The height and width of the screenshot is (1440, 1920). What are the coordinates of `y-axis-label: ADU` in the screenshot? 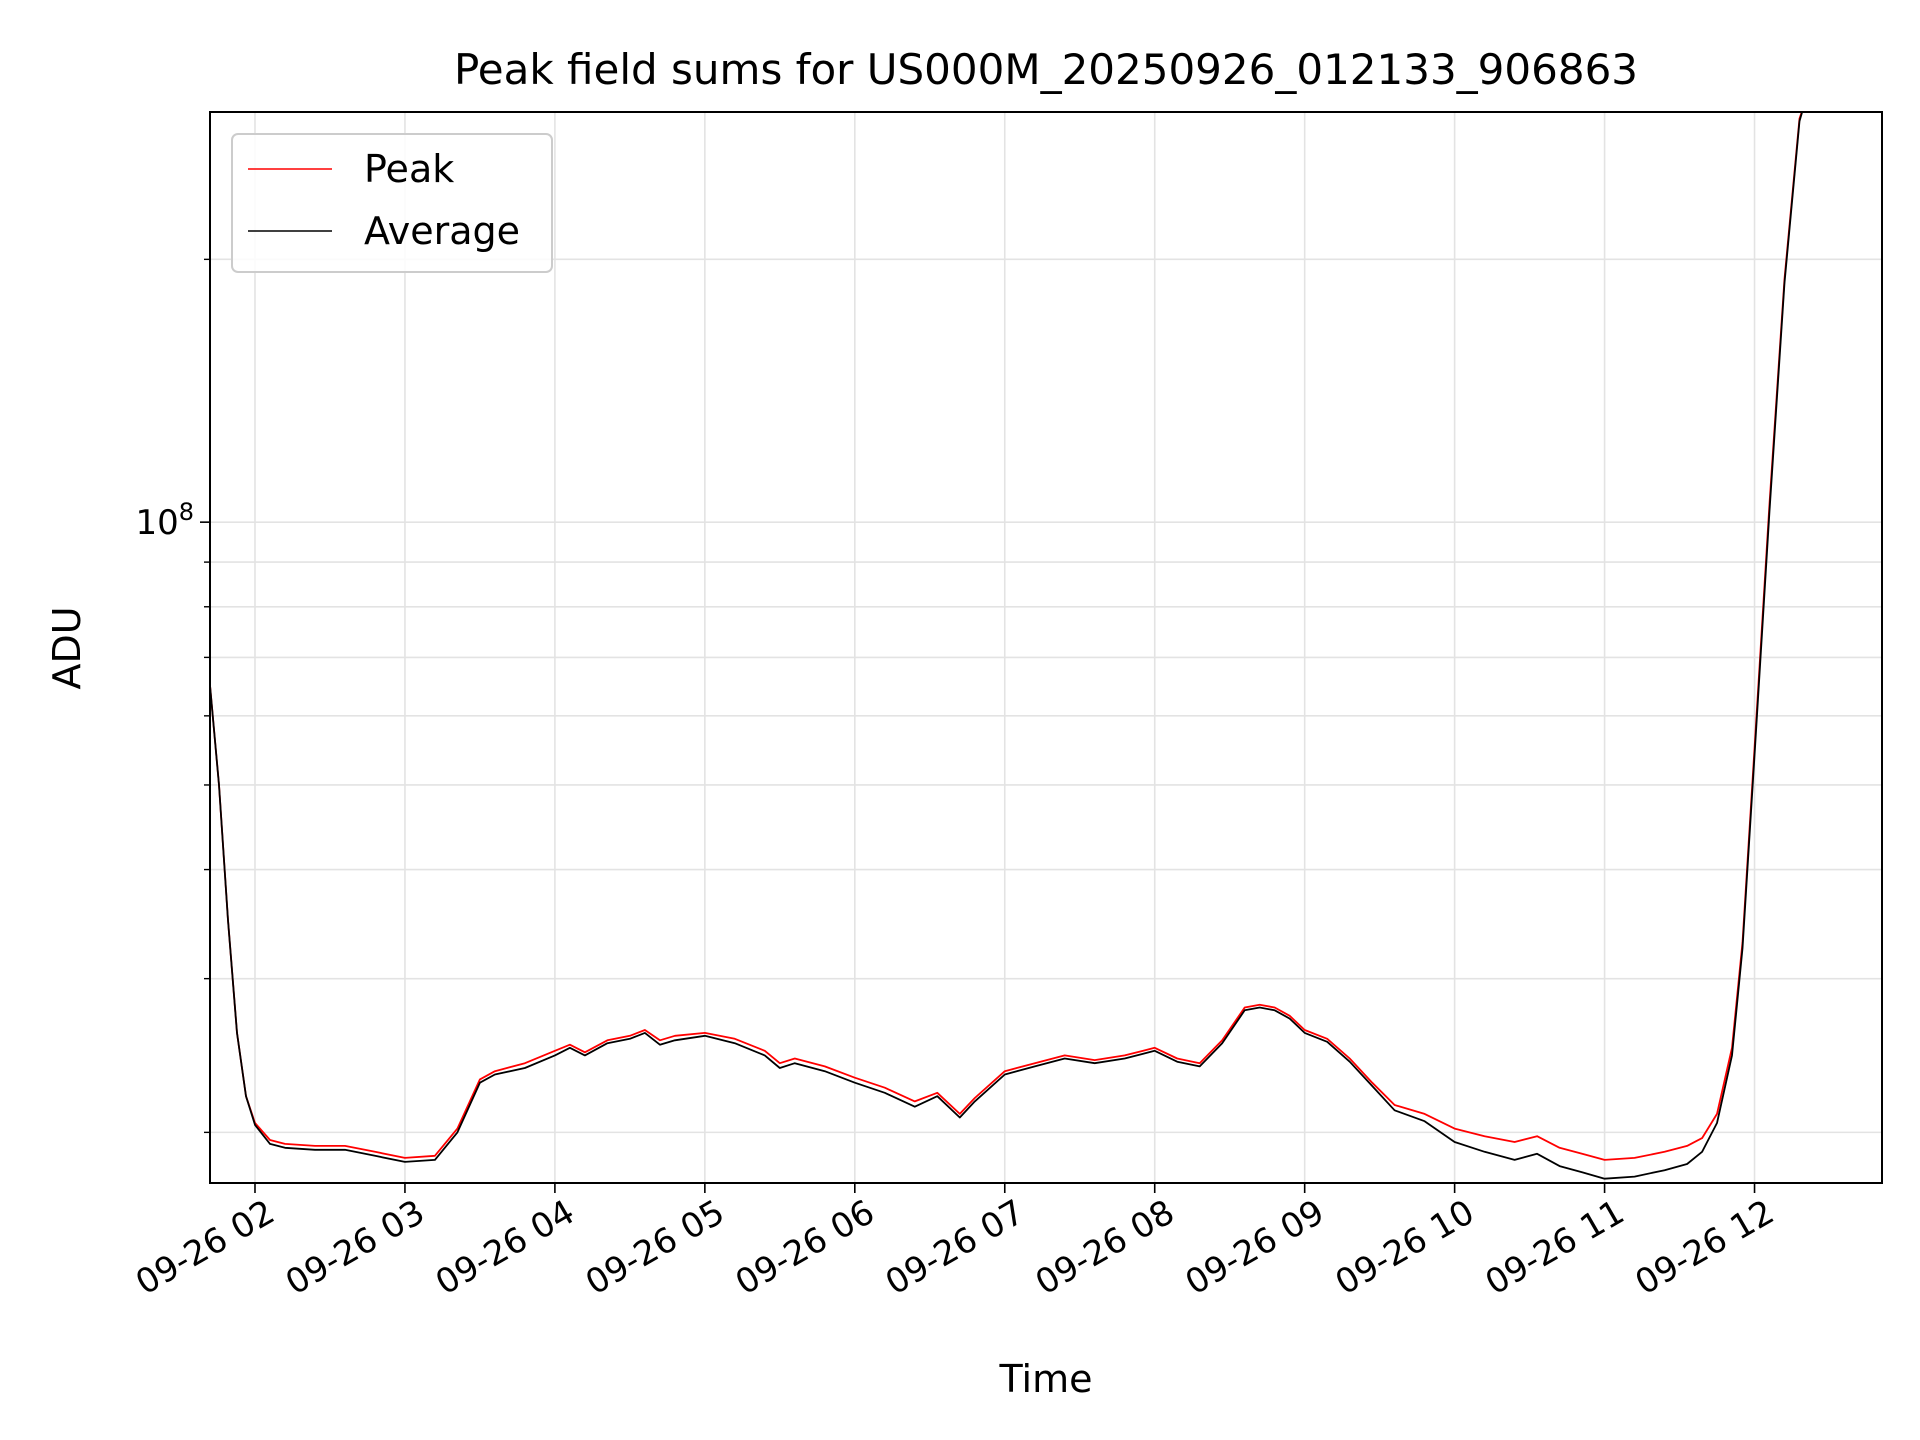 It's located at (67, 647).